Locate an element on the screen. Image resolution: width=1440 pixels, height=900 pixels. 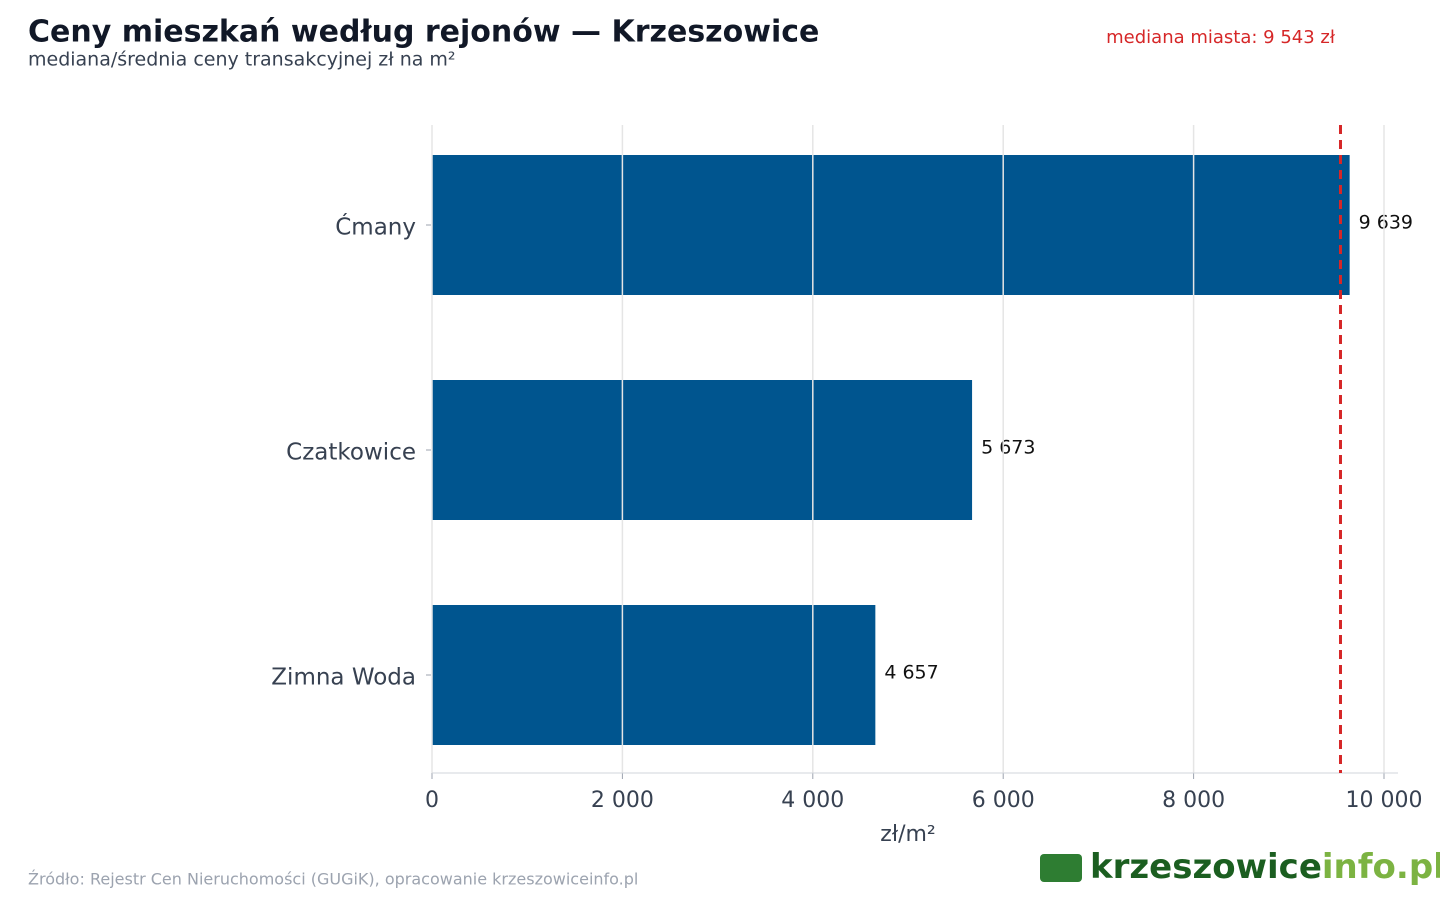
x-tick-label: 4 000 is located at coordinates (812, 800).